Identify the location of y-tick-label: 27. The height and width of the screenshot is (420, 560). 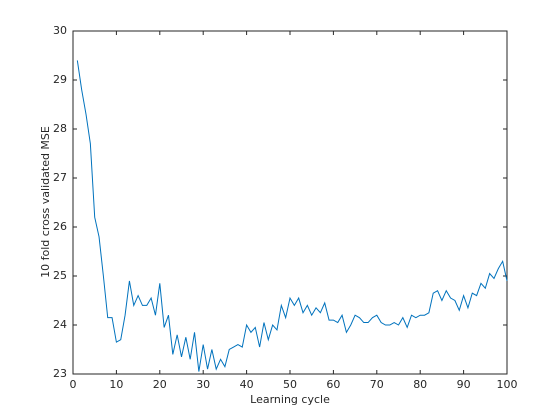
(60, 177).